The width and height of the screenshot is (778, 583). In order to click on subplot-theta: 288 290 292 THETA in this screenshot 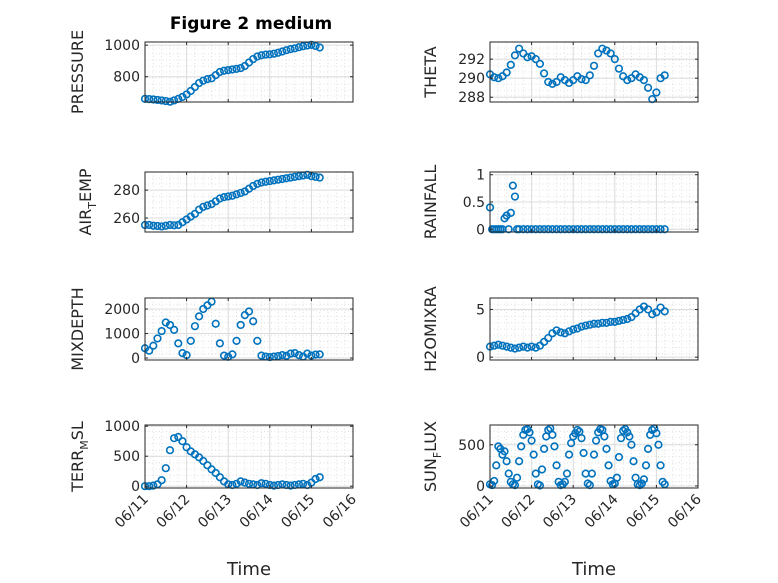, I will do `click(560, 73)`.